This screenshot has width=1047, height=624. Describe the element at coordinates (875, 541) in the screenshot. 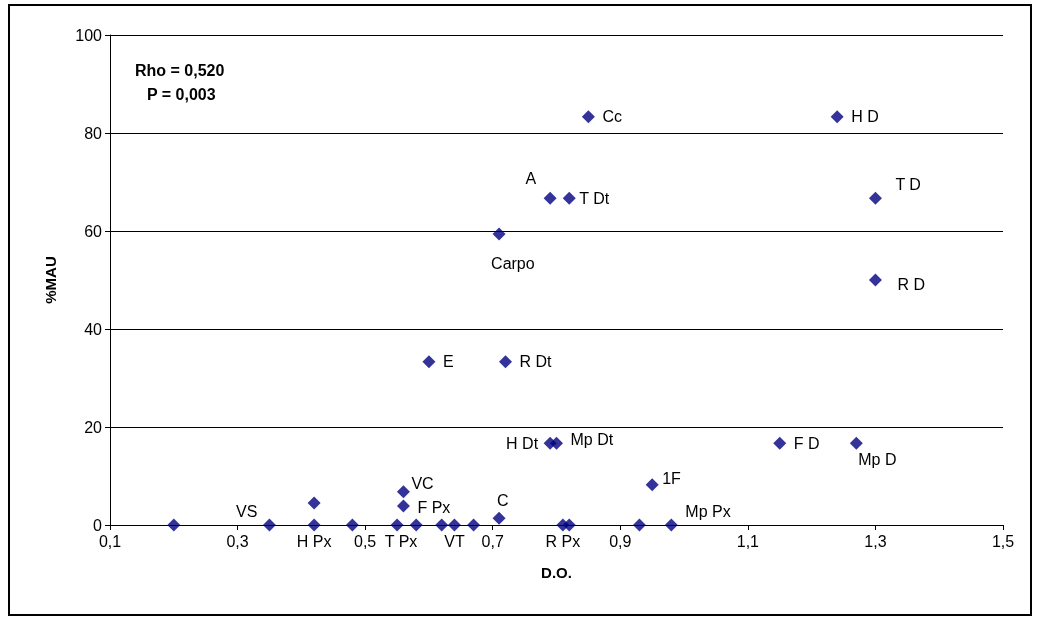

I see `x-tick-label: 1,3` at that location.